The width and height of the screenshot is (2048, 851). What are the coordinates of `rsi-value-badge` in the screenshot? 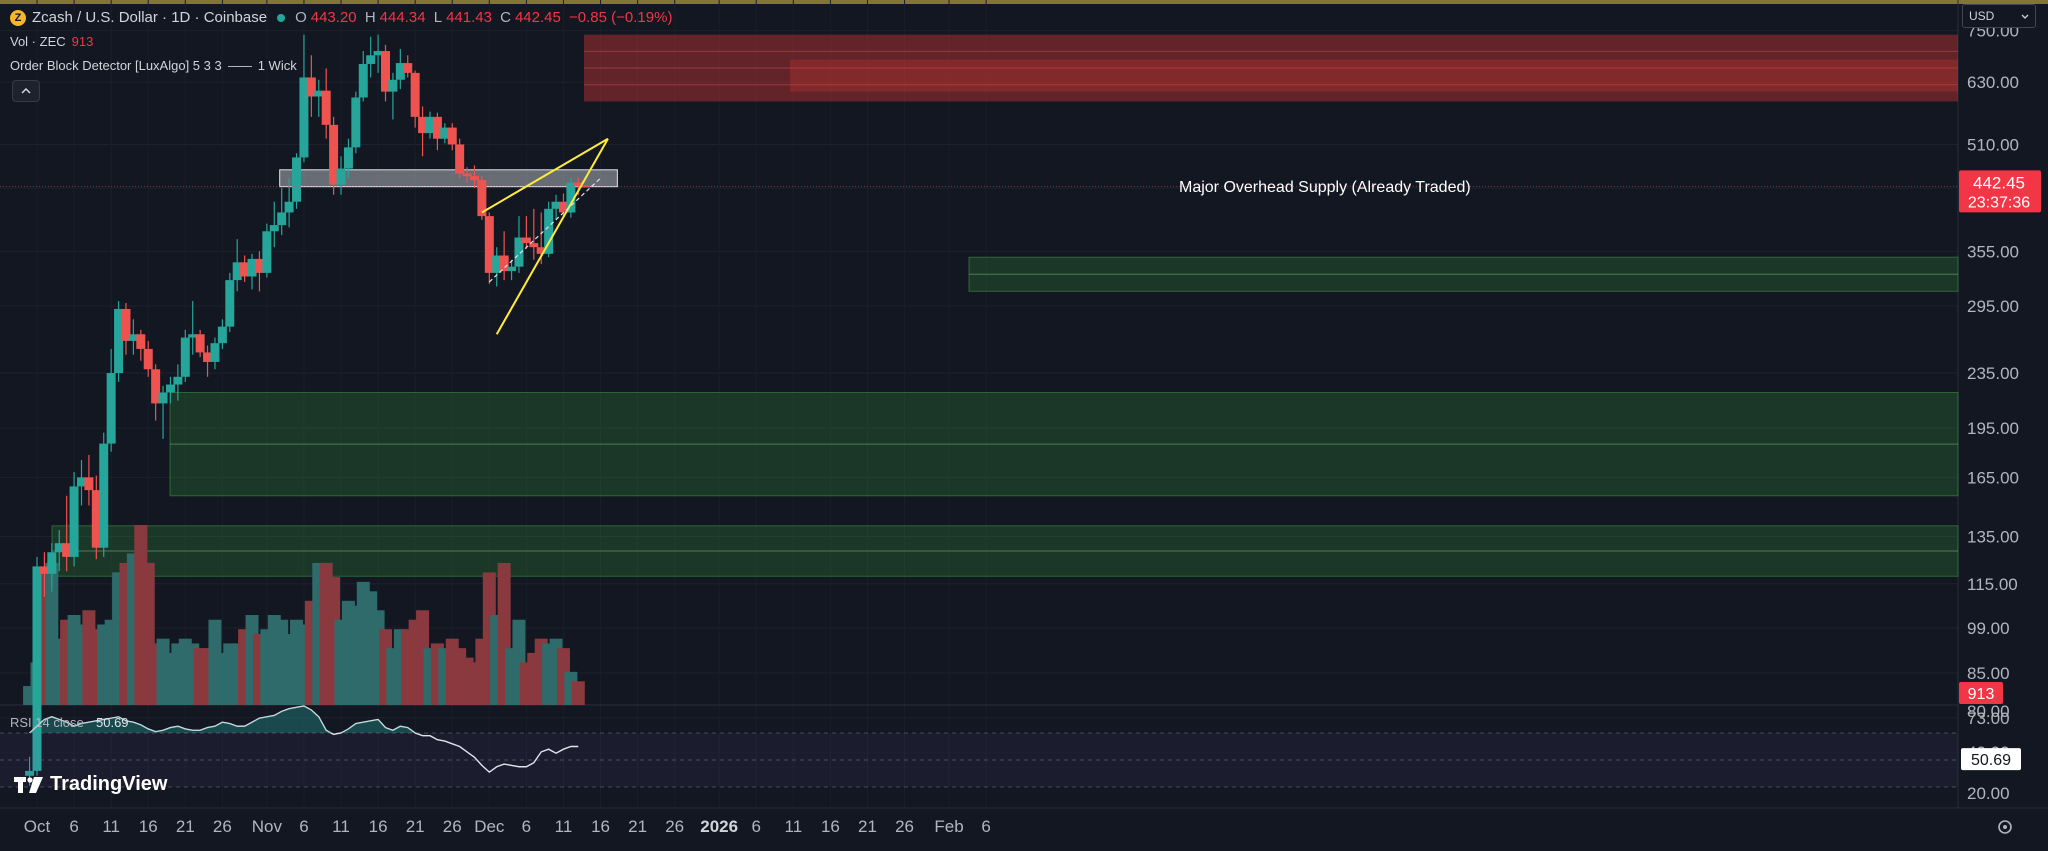 It's located at (1991, 759).